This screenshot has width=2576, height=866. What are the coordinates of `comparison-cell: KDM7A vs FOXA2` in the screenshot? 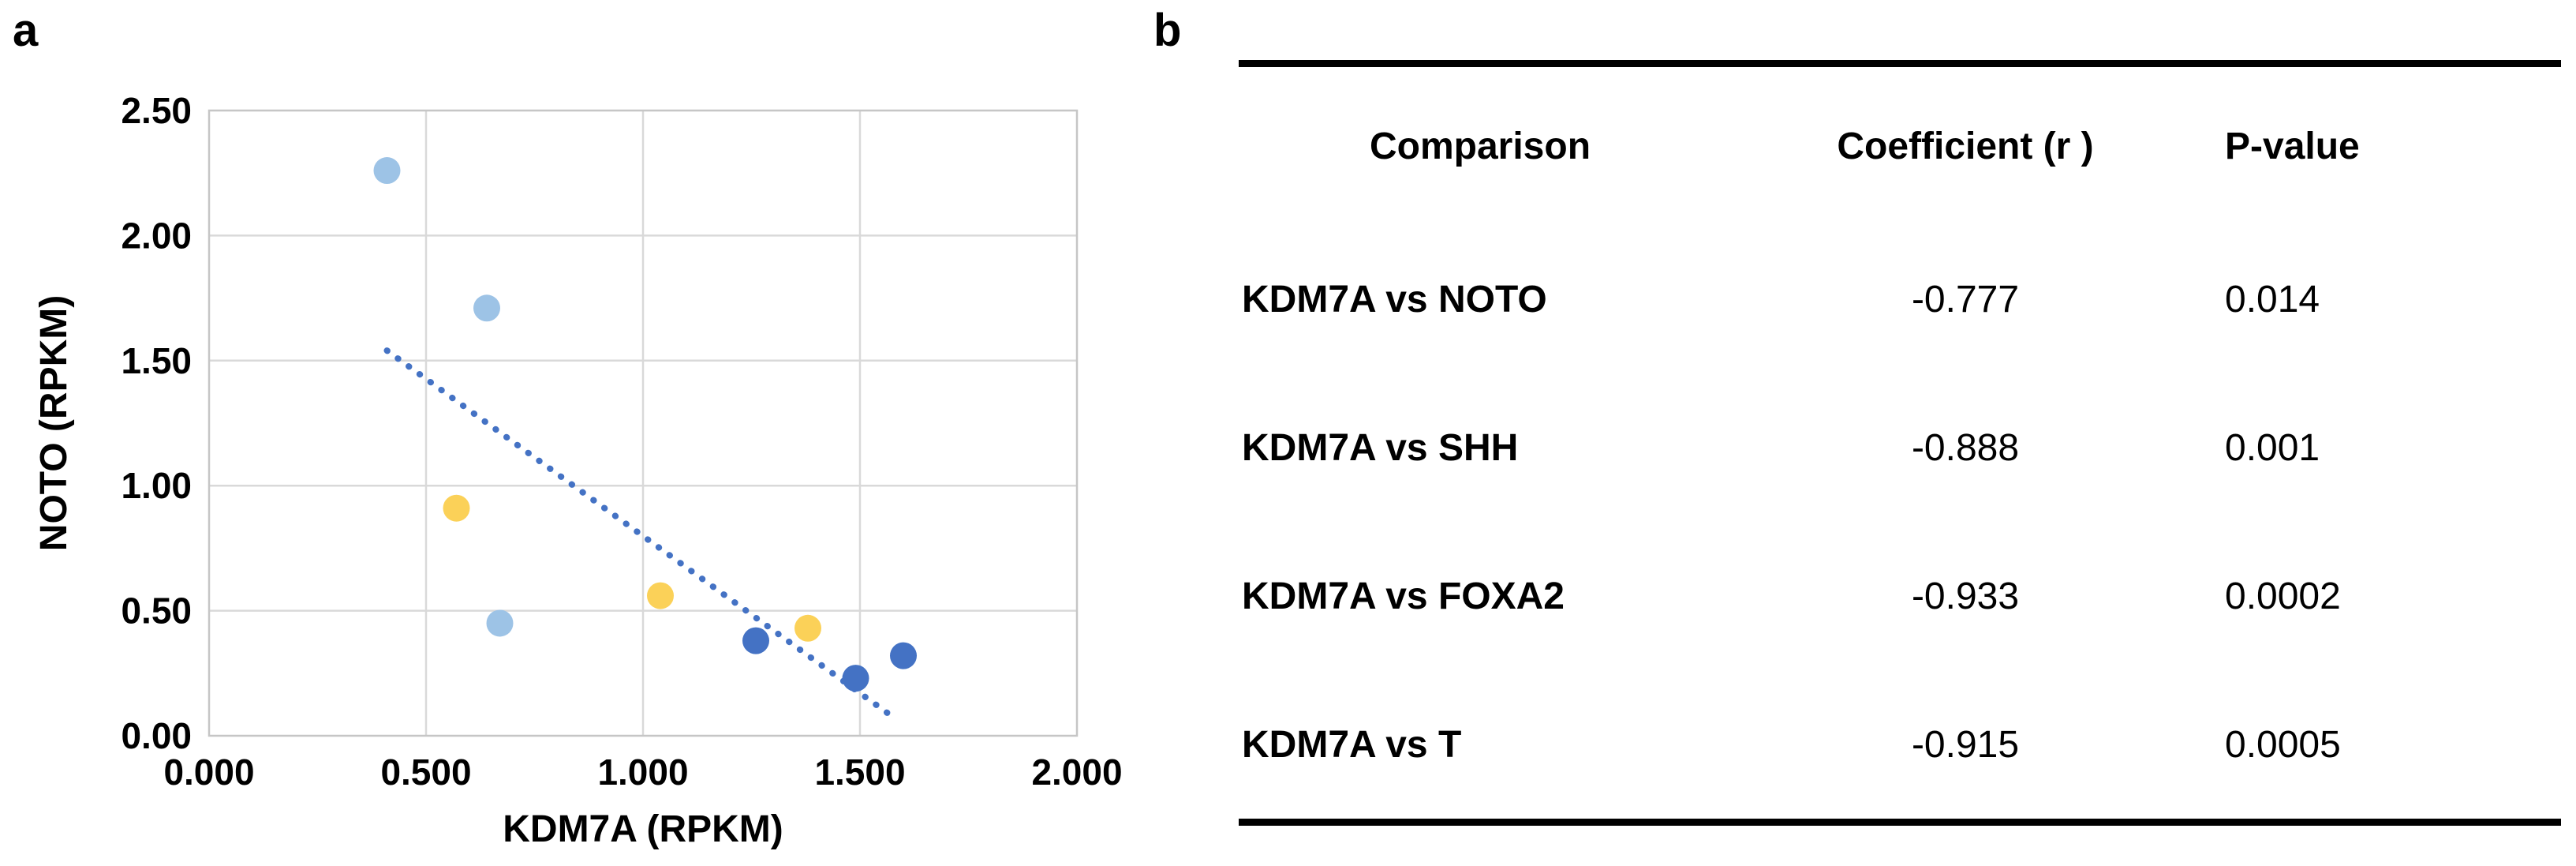 It's located at (1403, 596).